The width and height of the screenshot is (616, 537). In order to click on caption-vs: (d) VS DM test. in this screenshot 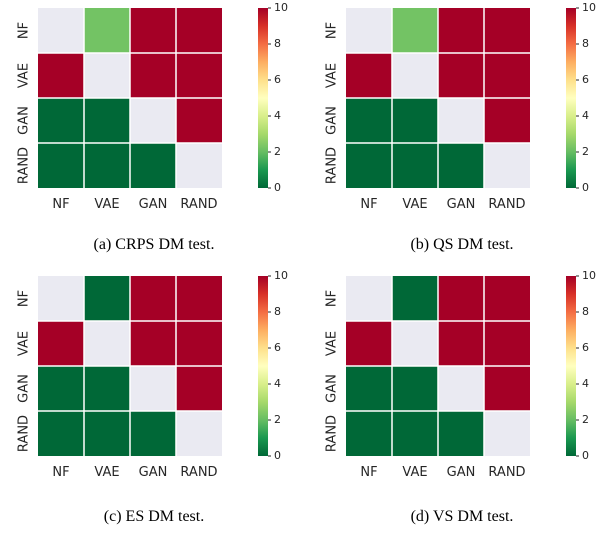, I will do `click(462, 516)`.